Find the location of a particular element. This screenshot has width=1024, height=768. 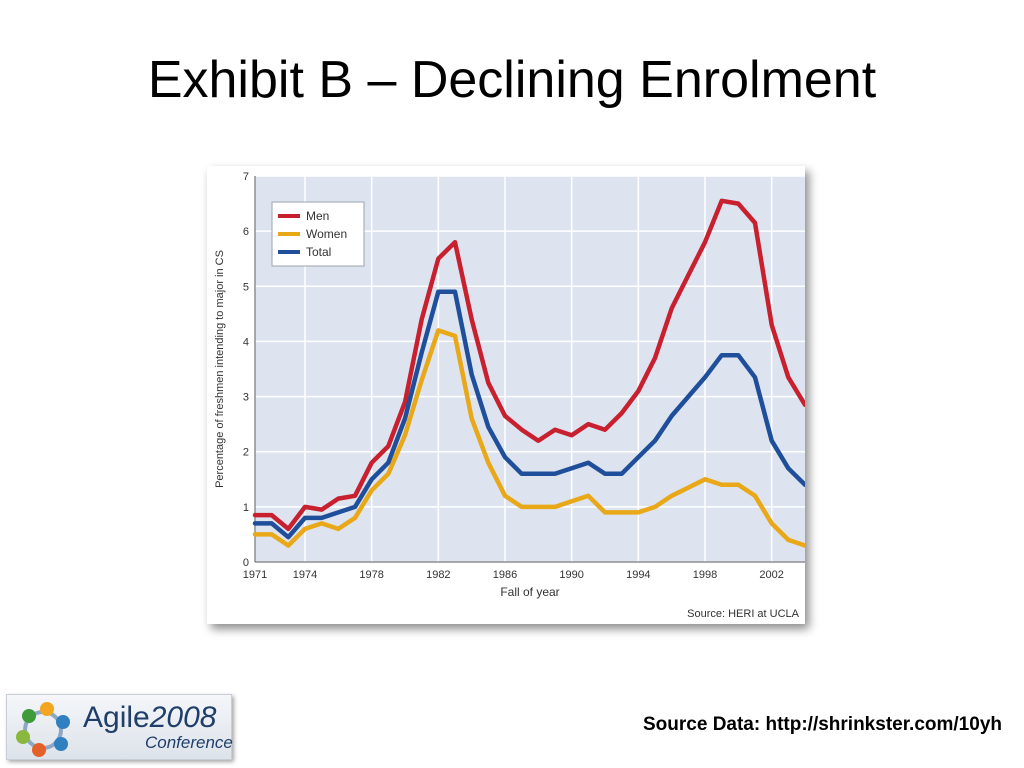

y-tick-label: 3 is located at coordinates (246, 398).